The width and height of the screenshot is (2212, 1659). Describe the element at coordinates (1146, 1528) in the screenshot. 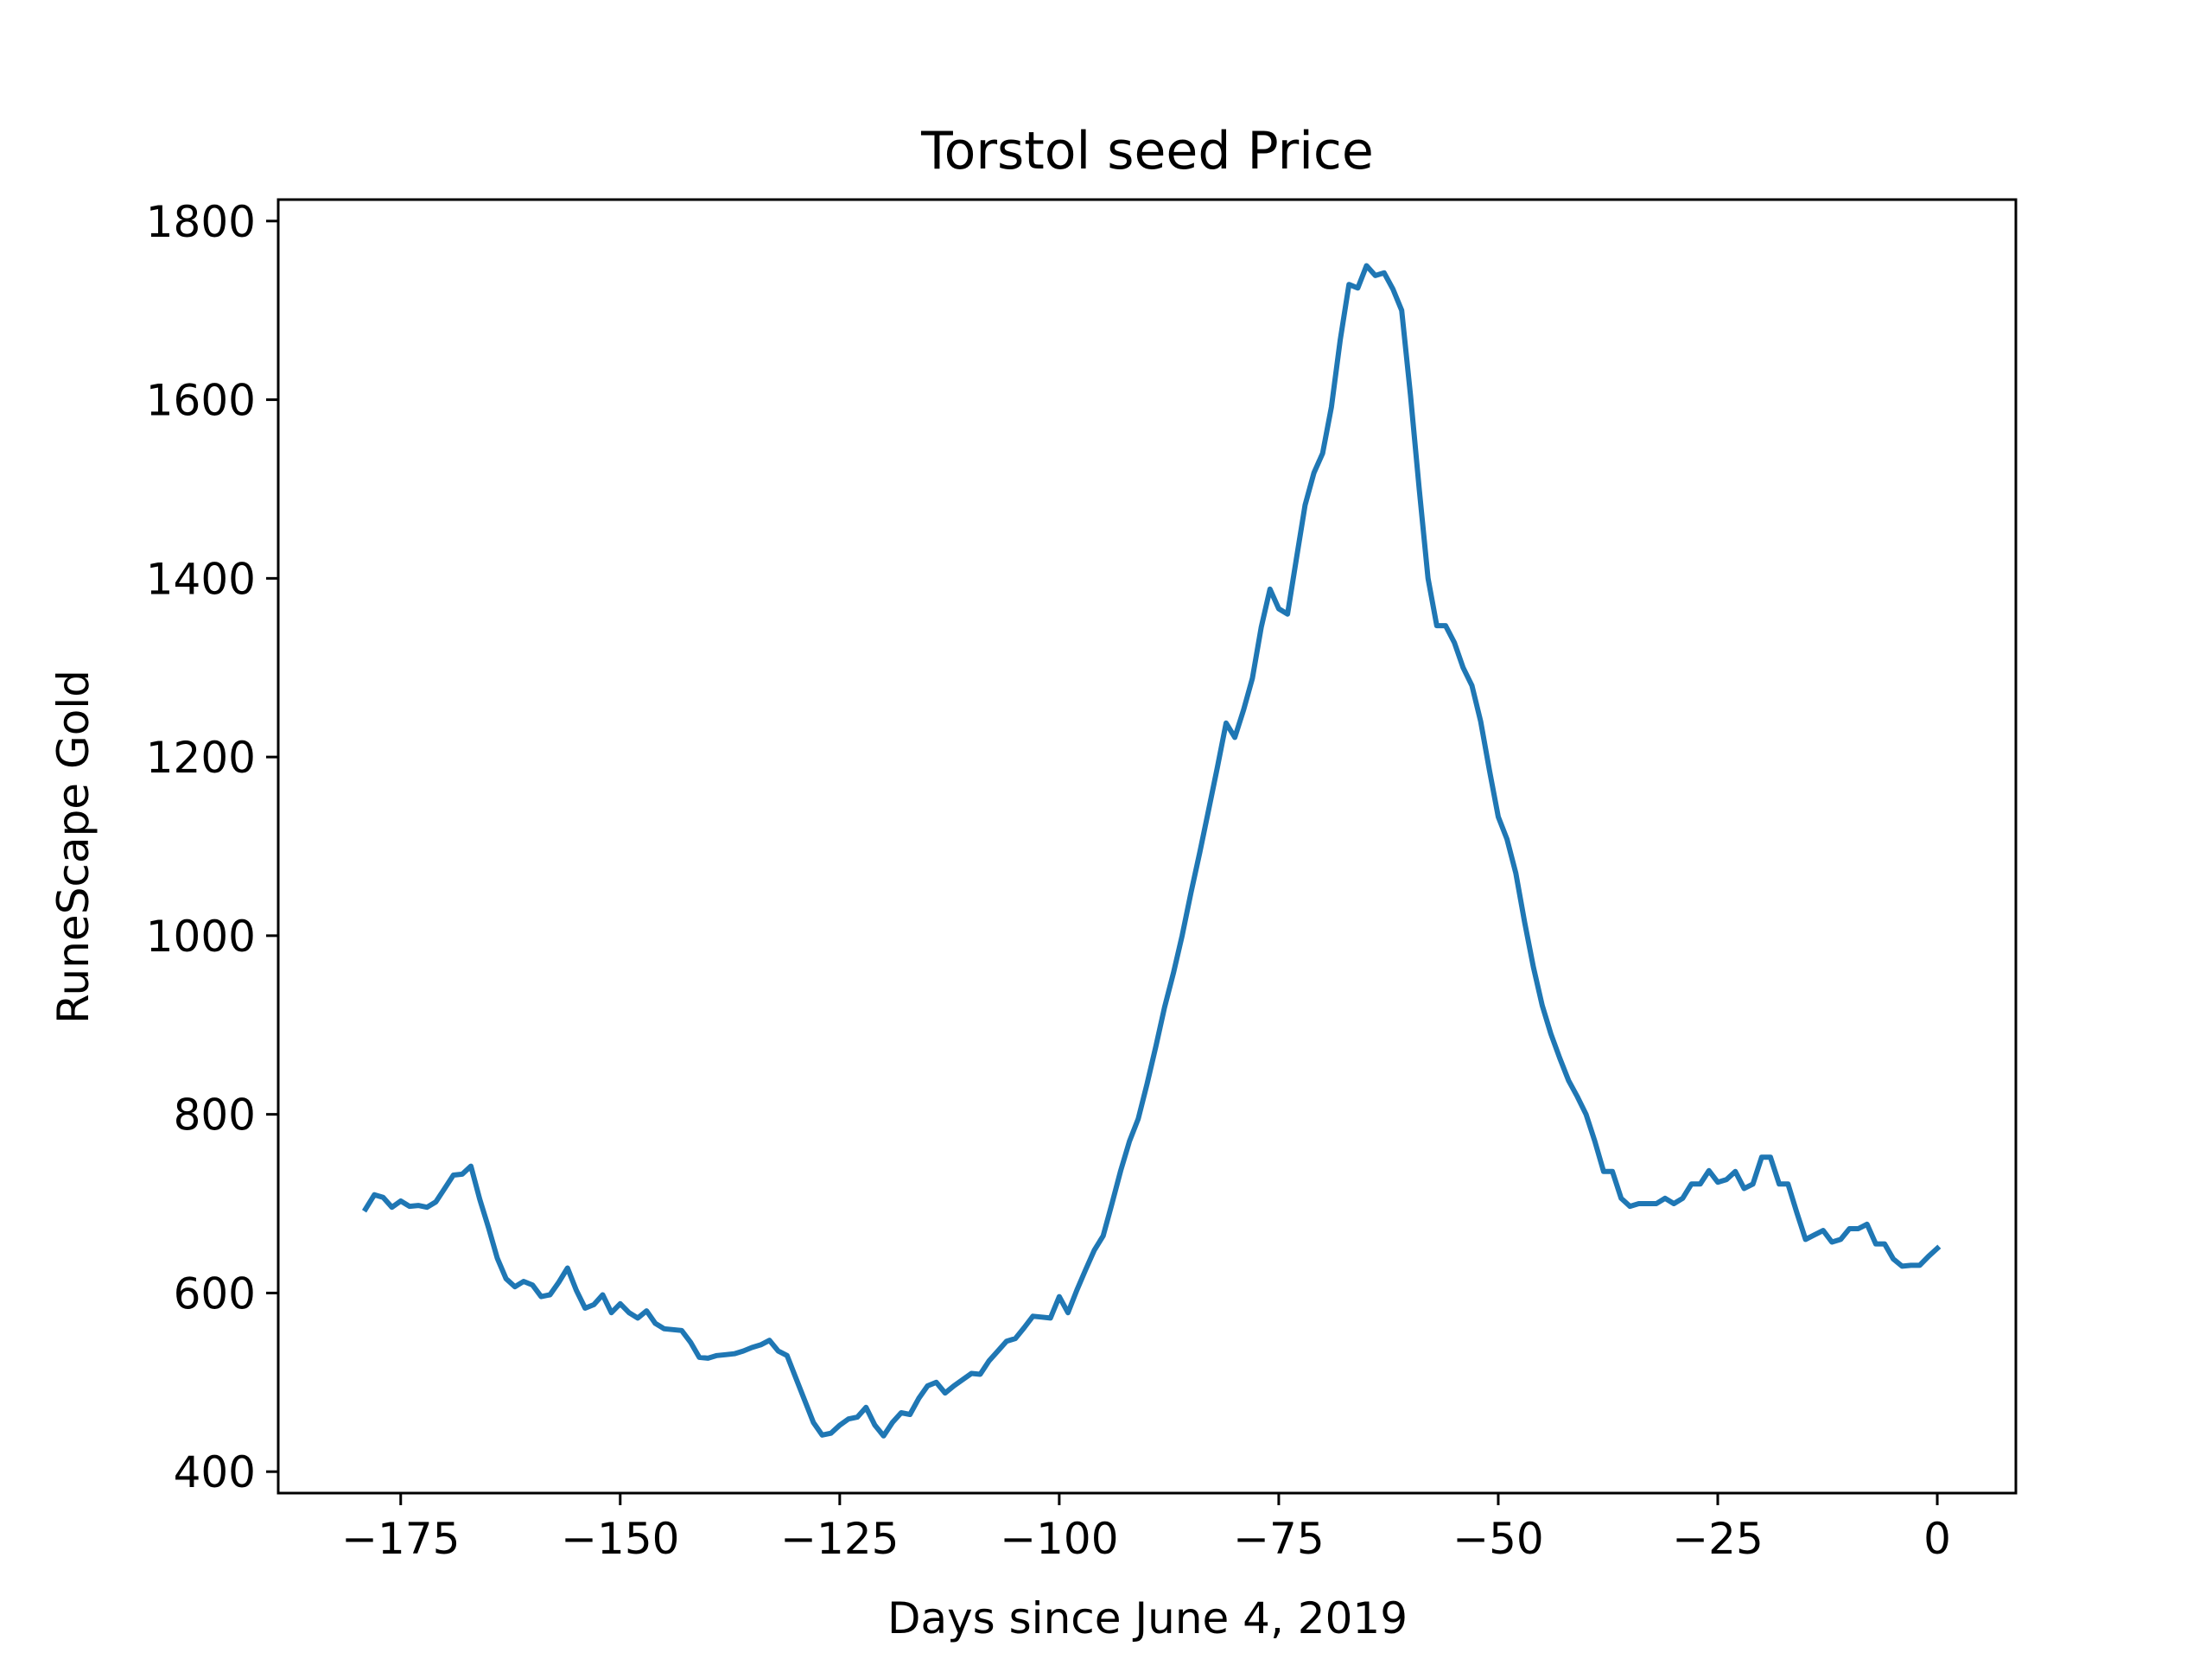

I see `x-axis-ticks: −175 −150 −125 −100 −75 −50 −25 0` at that location.